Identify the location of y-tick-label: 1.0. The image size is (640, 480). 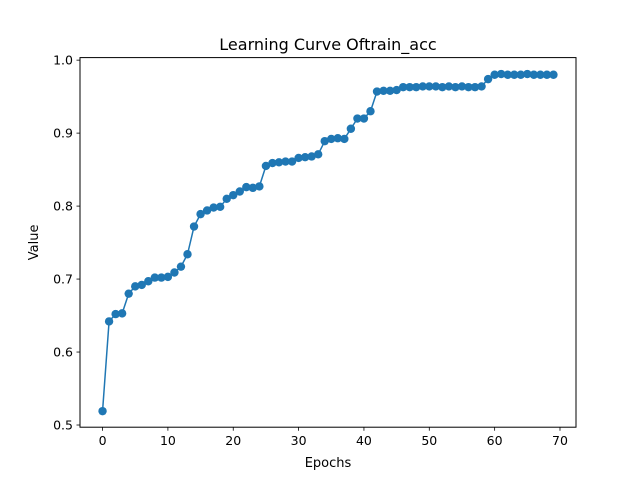
(63, 60).